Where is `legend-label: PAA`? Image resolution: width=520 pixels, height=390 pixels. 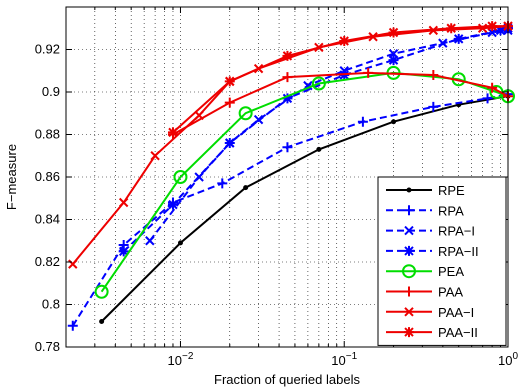
legend-label: PAA is located at coordinates (450, 292).